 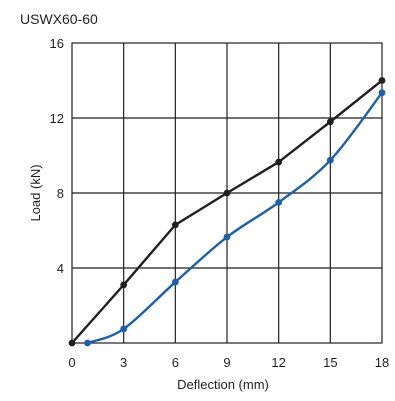 I want to click on y-tick-label: 8, so click(x=60, y=193).